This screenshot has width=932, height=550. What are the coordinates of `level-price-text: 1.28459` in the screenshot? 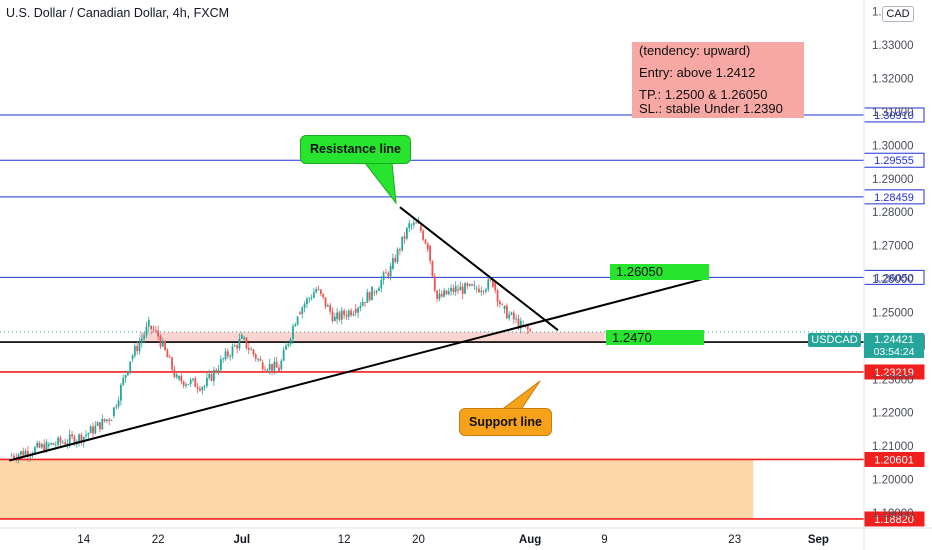 It's located at (894, 198).